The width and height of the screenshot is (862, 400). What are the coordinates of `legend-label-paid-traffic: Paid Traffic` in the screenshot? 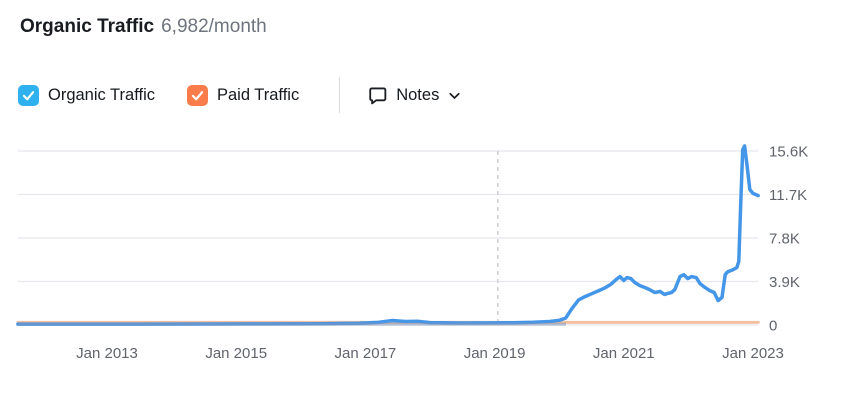 It's located at (258, 94).